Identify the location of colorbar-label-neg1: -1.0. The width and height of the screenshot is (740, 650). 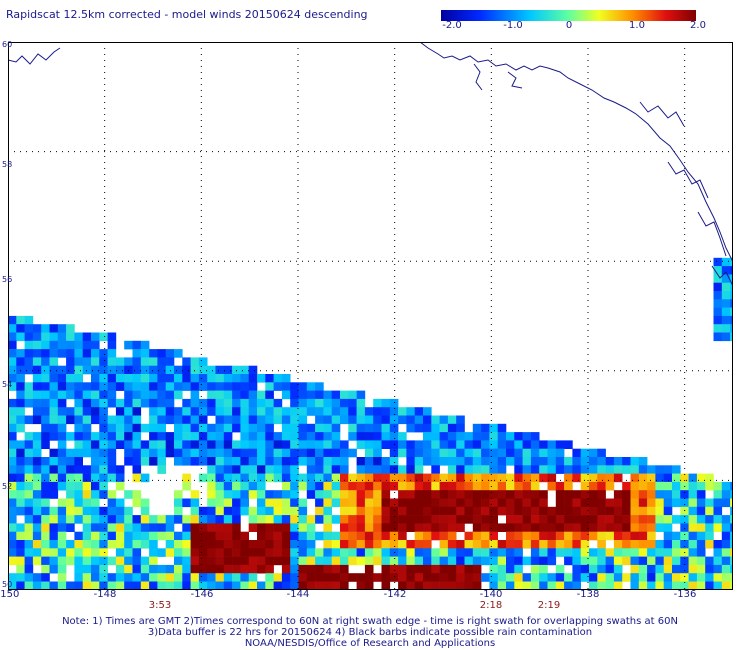
(513, 25).